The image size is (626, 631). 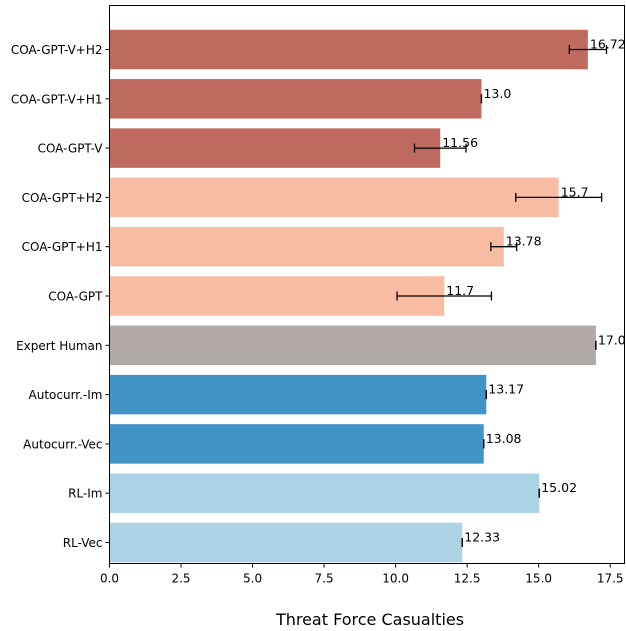 I want to click on y-tick-label-coa-gpt: COA-GPT, so click(x=75, y=297).